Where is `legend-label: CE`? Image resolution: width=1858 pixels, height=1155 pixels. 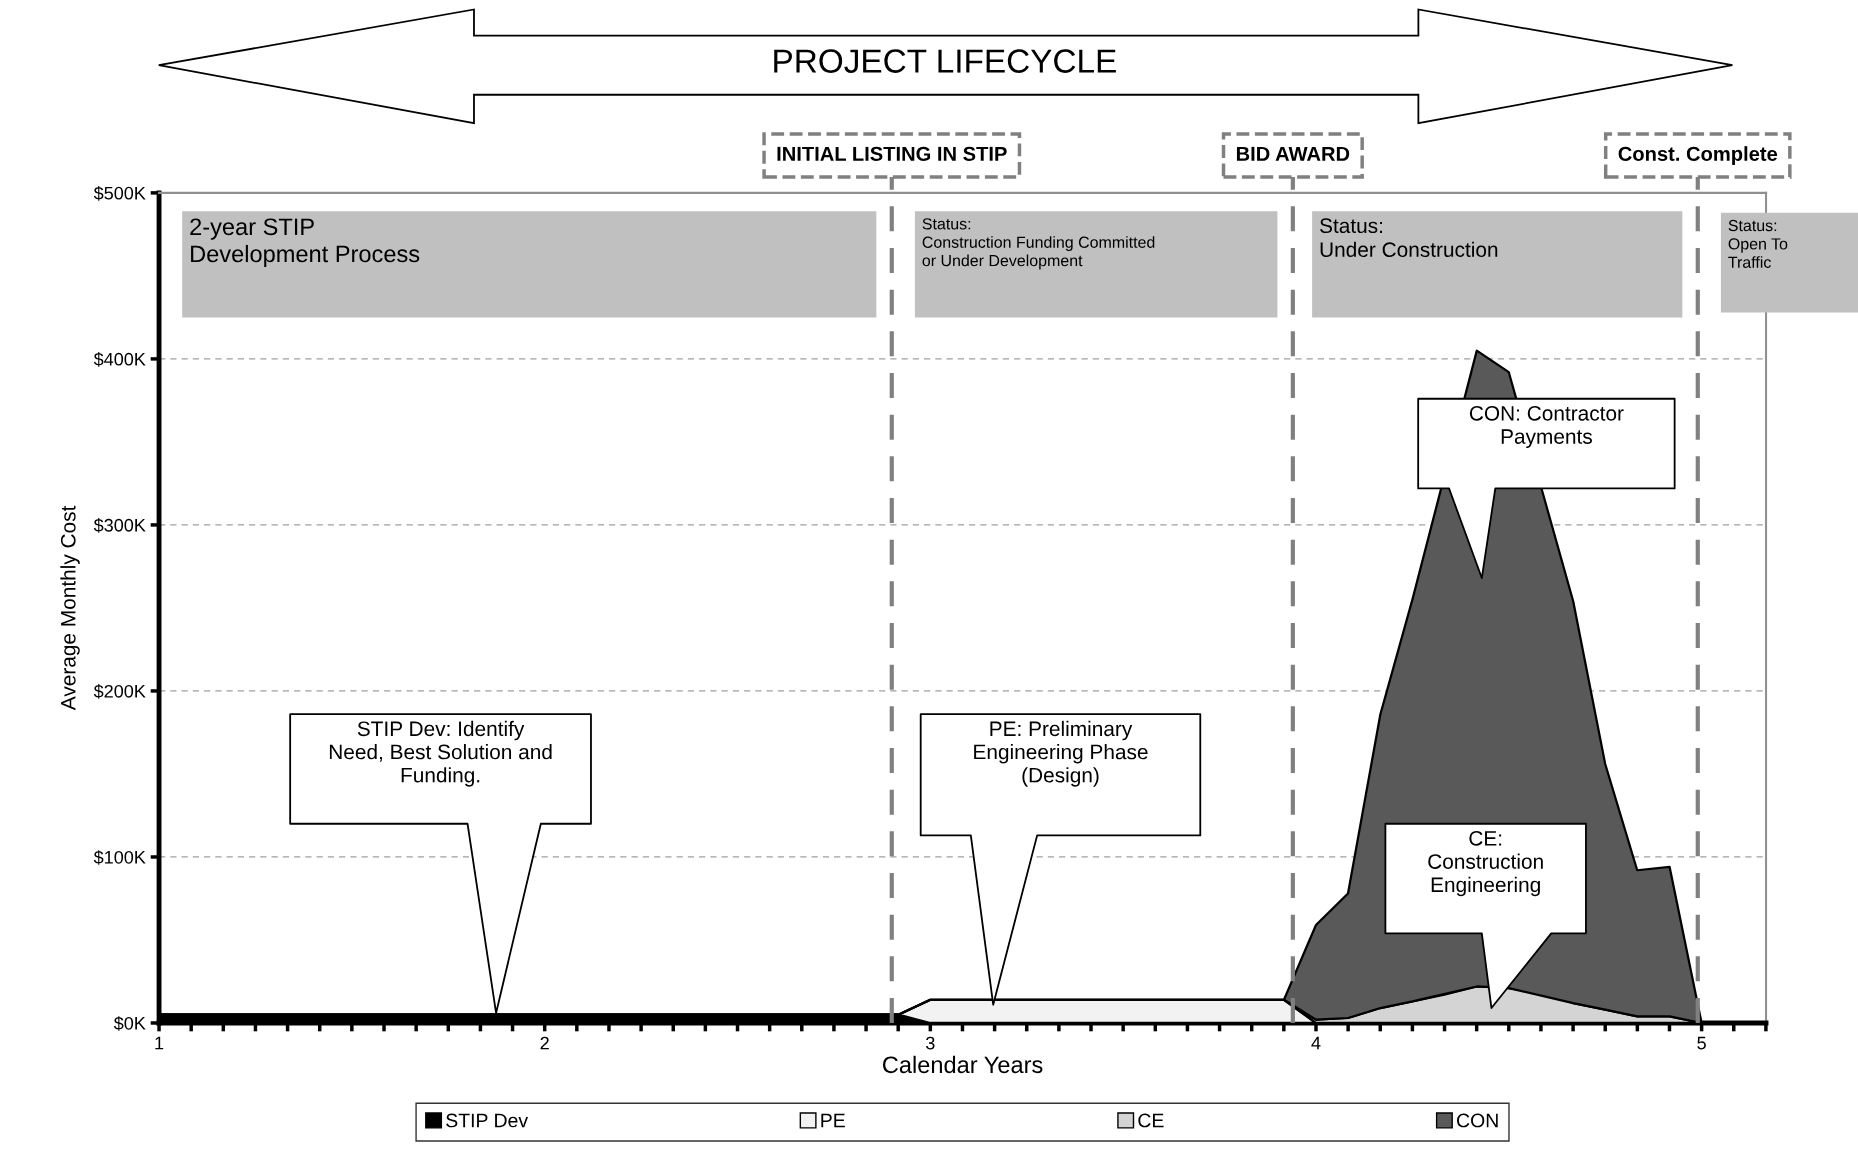
legend-label: CE is located at coordinates (1151, 1120).